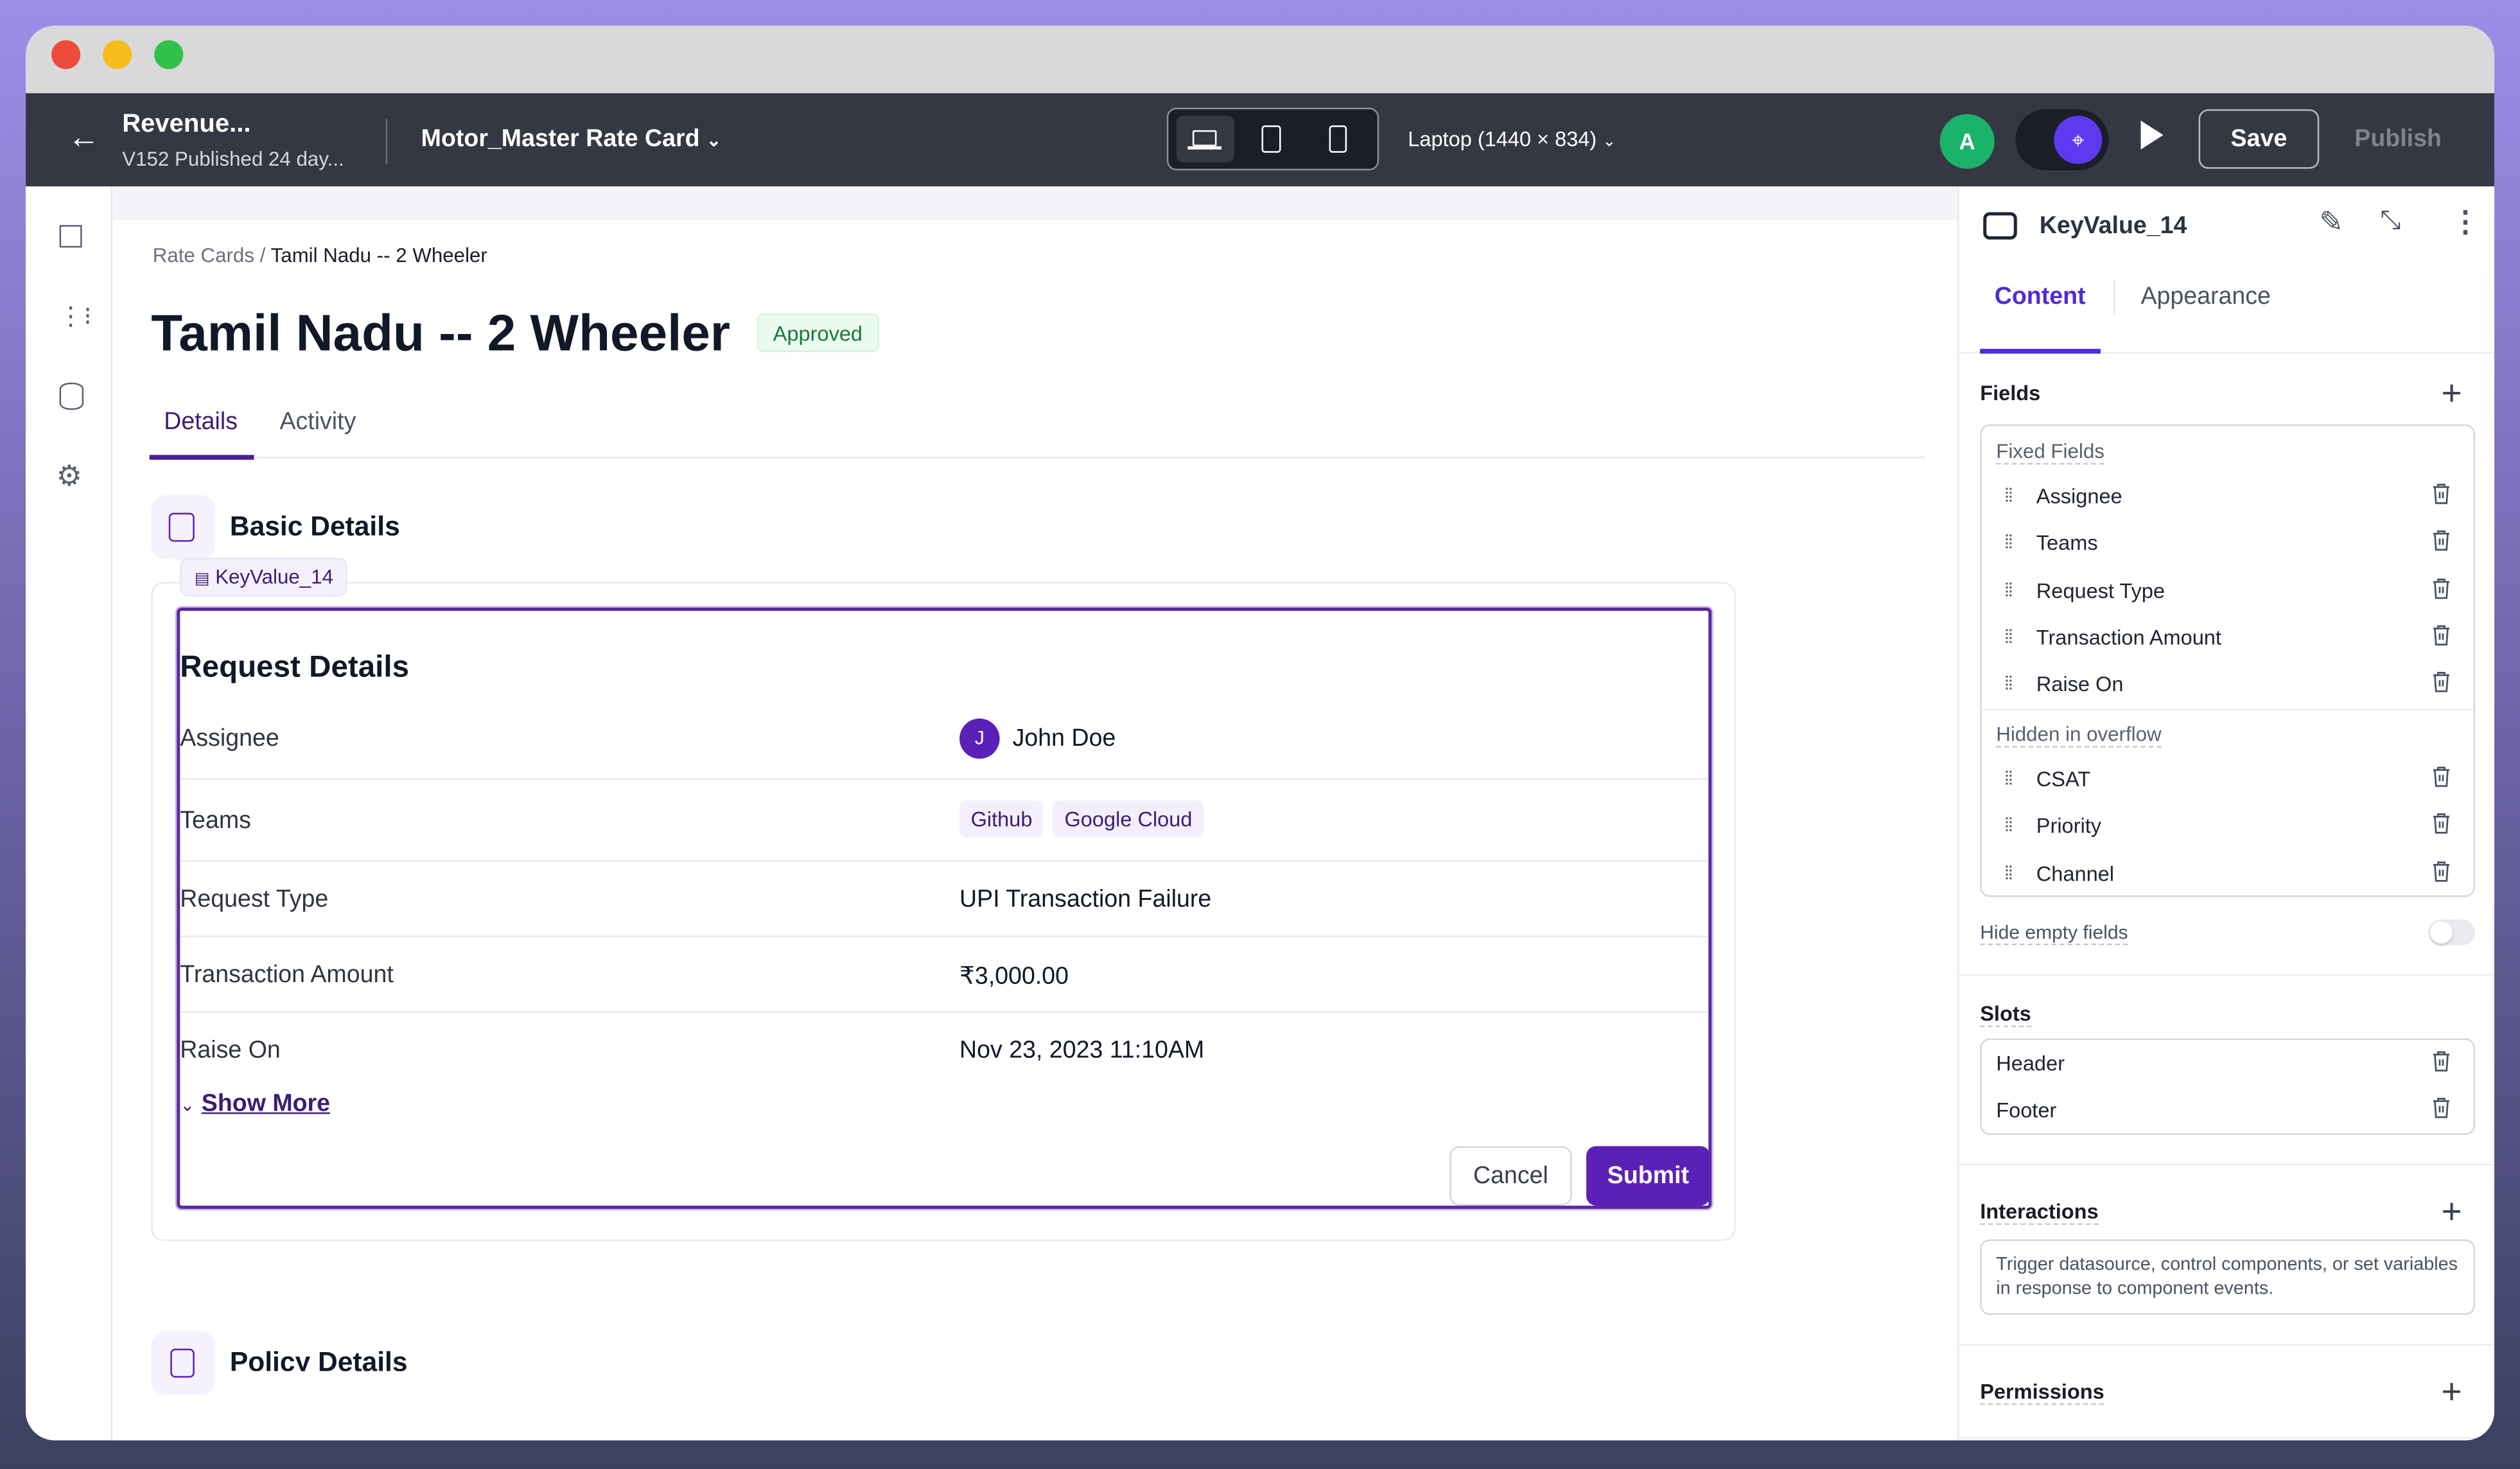  I want to click on field-item: ⁞⁞ Assignee, so click(2227, 496).